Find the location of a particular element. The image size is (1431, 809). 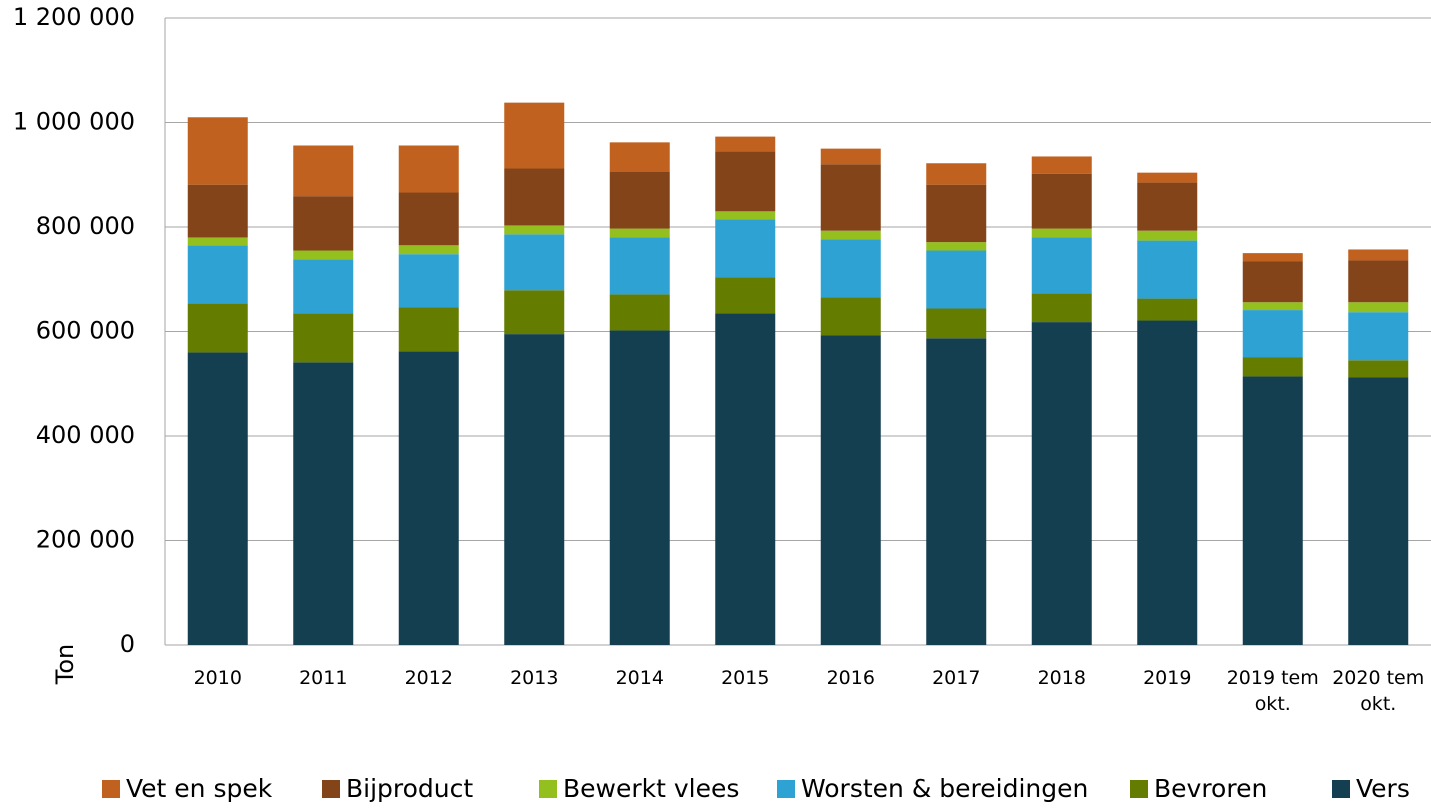

x-tick-label: 2016 is located at coordinates (850, 678).